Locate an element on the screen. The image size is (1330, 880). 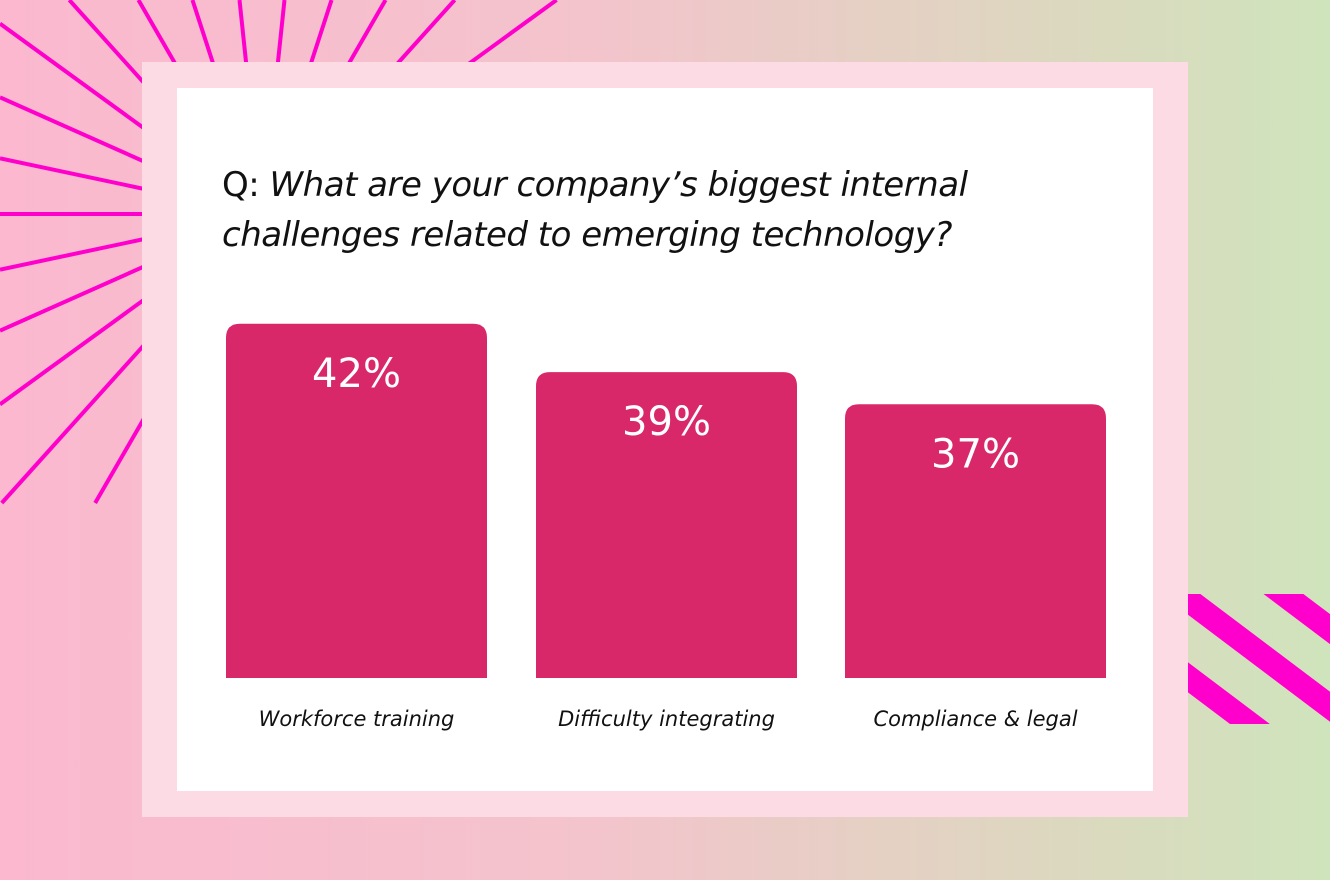
bar-data-label: 42% is located at coordinates (356, 374).